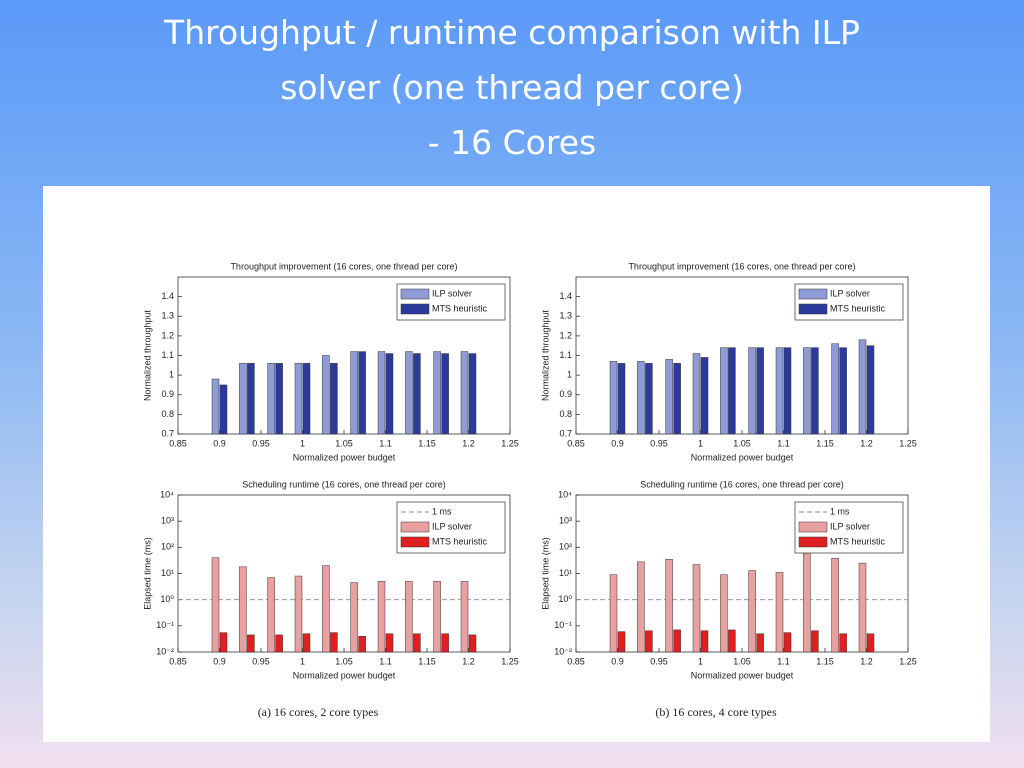 The width and height of the screenshot is (1024, 768). Describe the element at coordinates (167, 296) in the screenshot. I see `y-tick-label: 1.4` at that location.